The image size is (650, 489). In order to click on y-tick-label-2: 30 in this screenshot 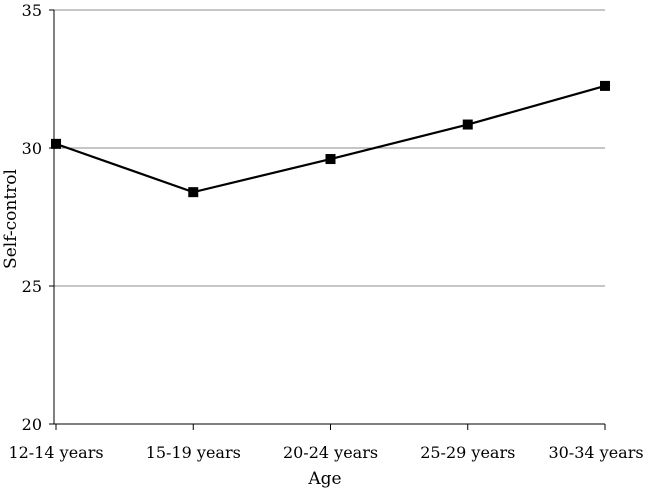, I will do `click(32, 148)`.